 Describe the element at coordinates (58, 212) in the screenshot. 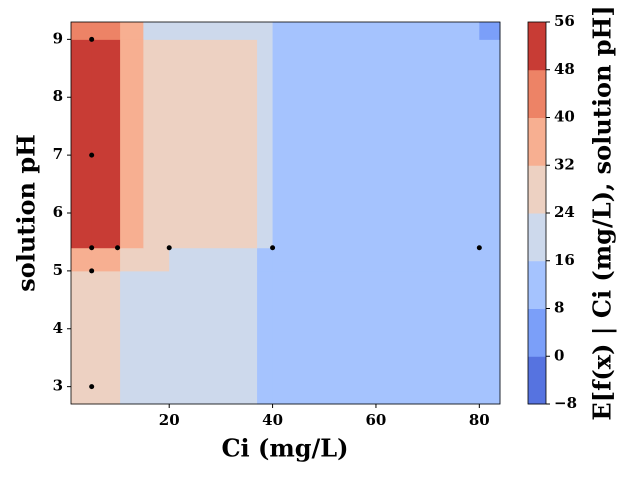

I see `y-tick-label: 6` at that location.